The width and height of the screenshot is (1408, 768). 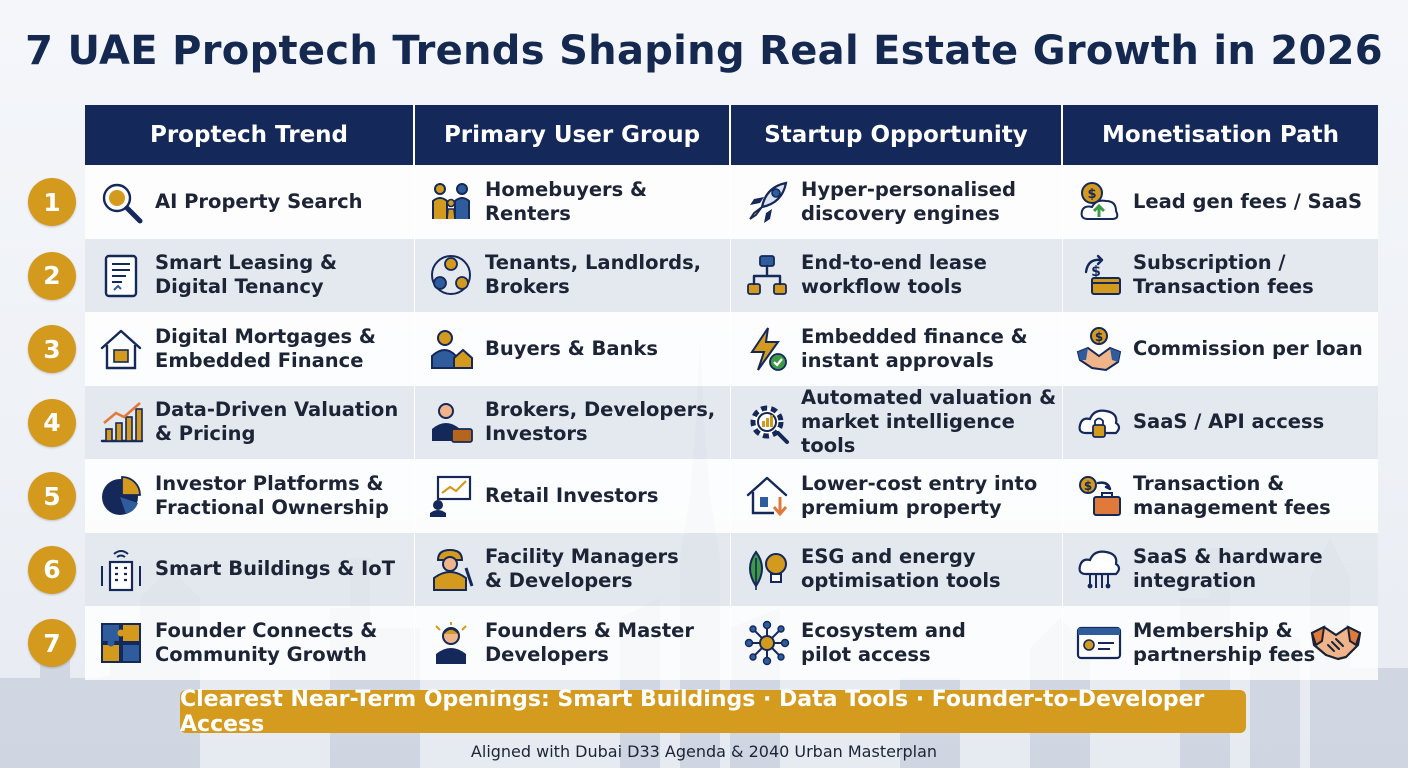 What do you see at coordinates (573, 275) in the screenshot?
I see `user-group-cell: Tenants, Landlords, Brokers` at bounding box center [573, 275].